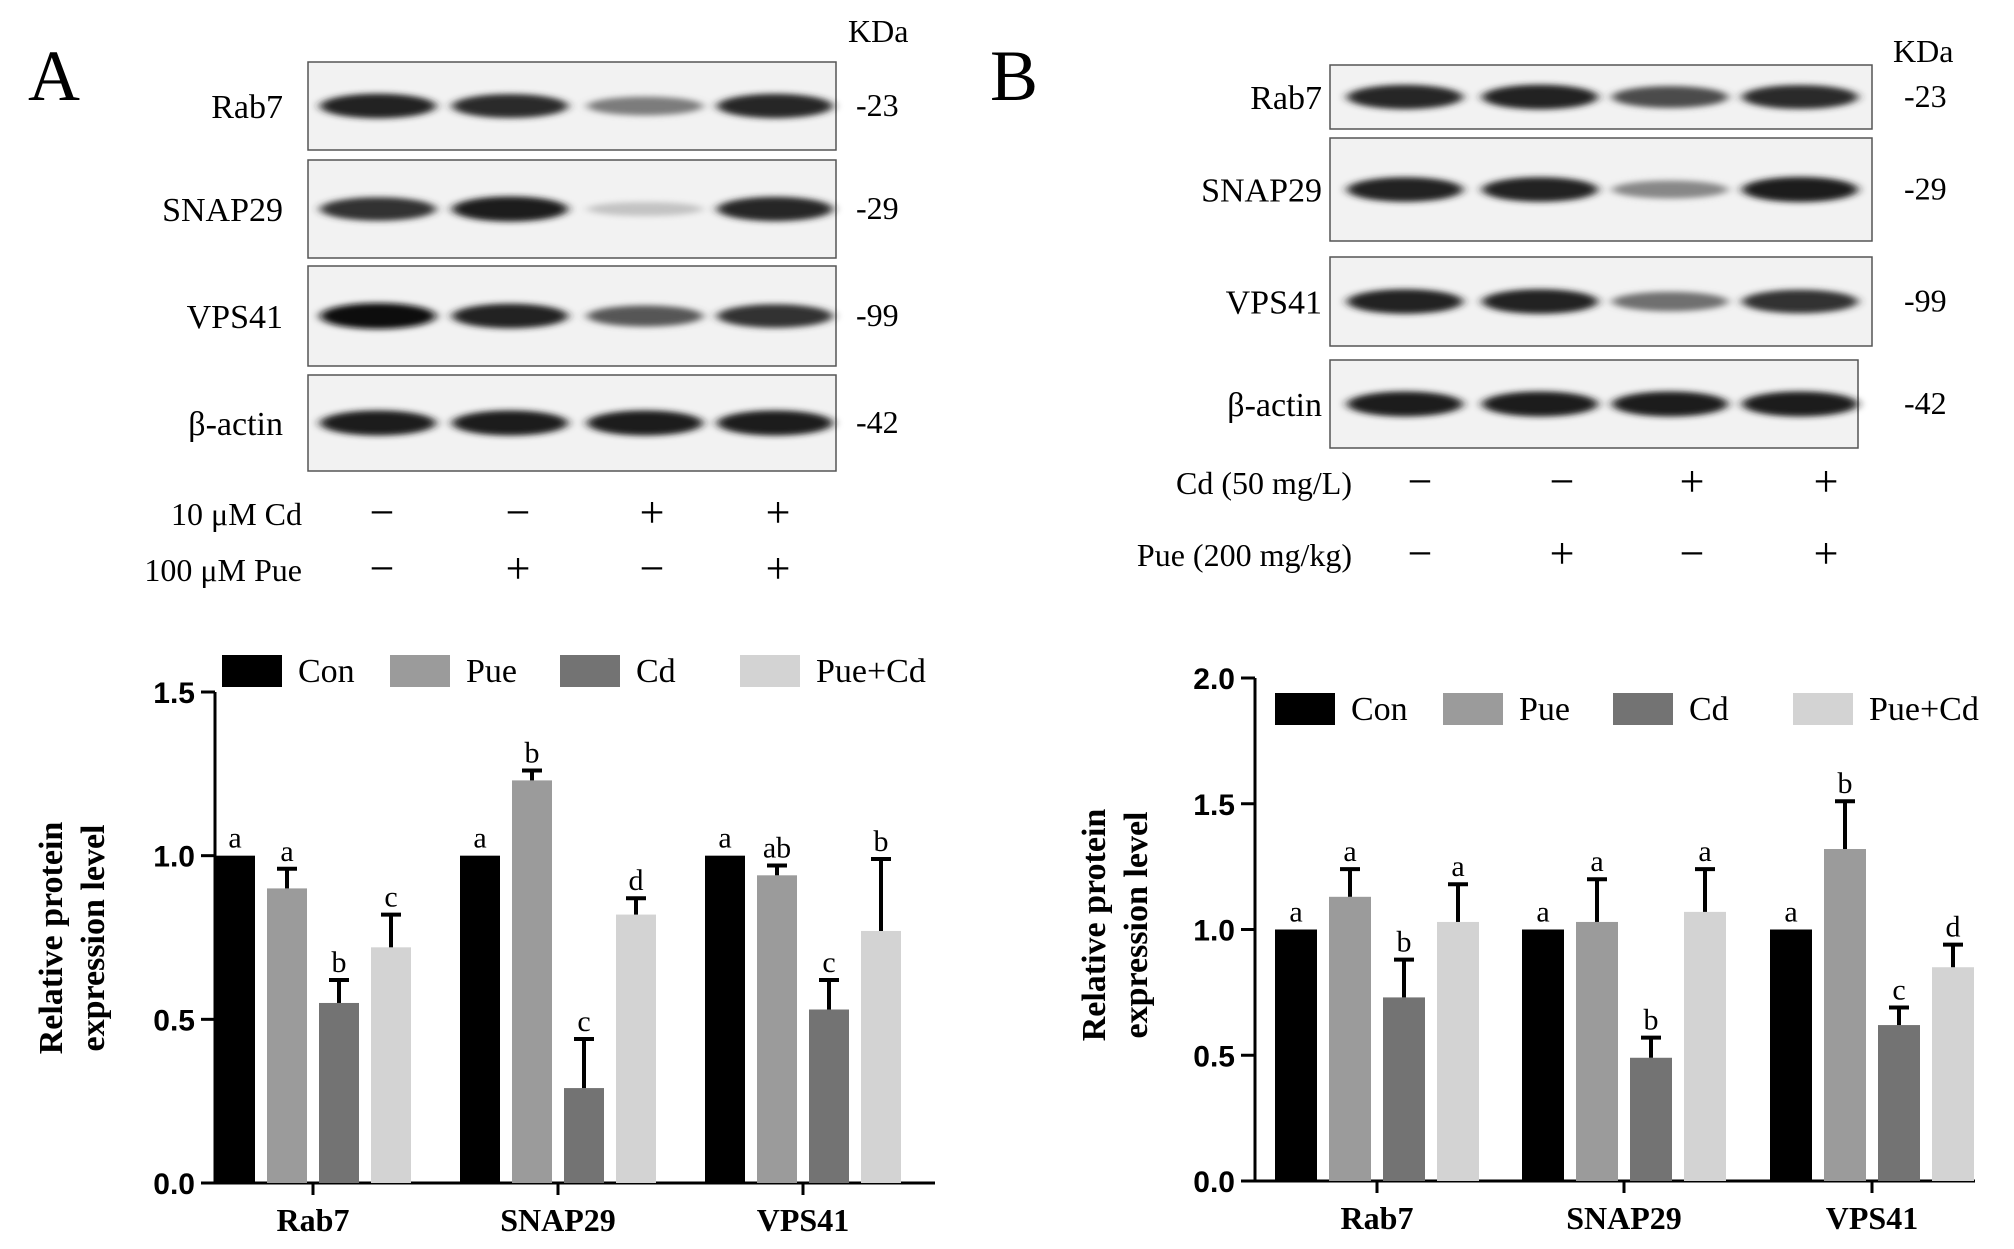 This screenshot has width=2014, height=1249. I want to click on legend-entry: Pue+Cd, so click(1924, 709).